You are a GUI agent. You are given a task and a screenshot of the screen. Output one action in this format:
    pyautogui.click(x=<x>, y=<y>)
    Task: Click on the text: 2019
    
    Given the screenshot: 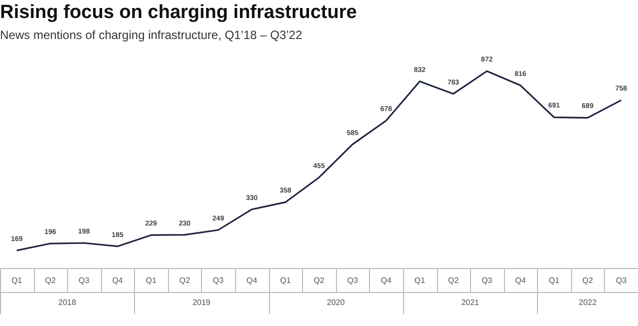 What is the action you would take?
    pyautogui.click(x=201, y=303)
    